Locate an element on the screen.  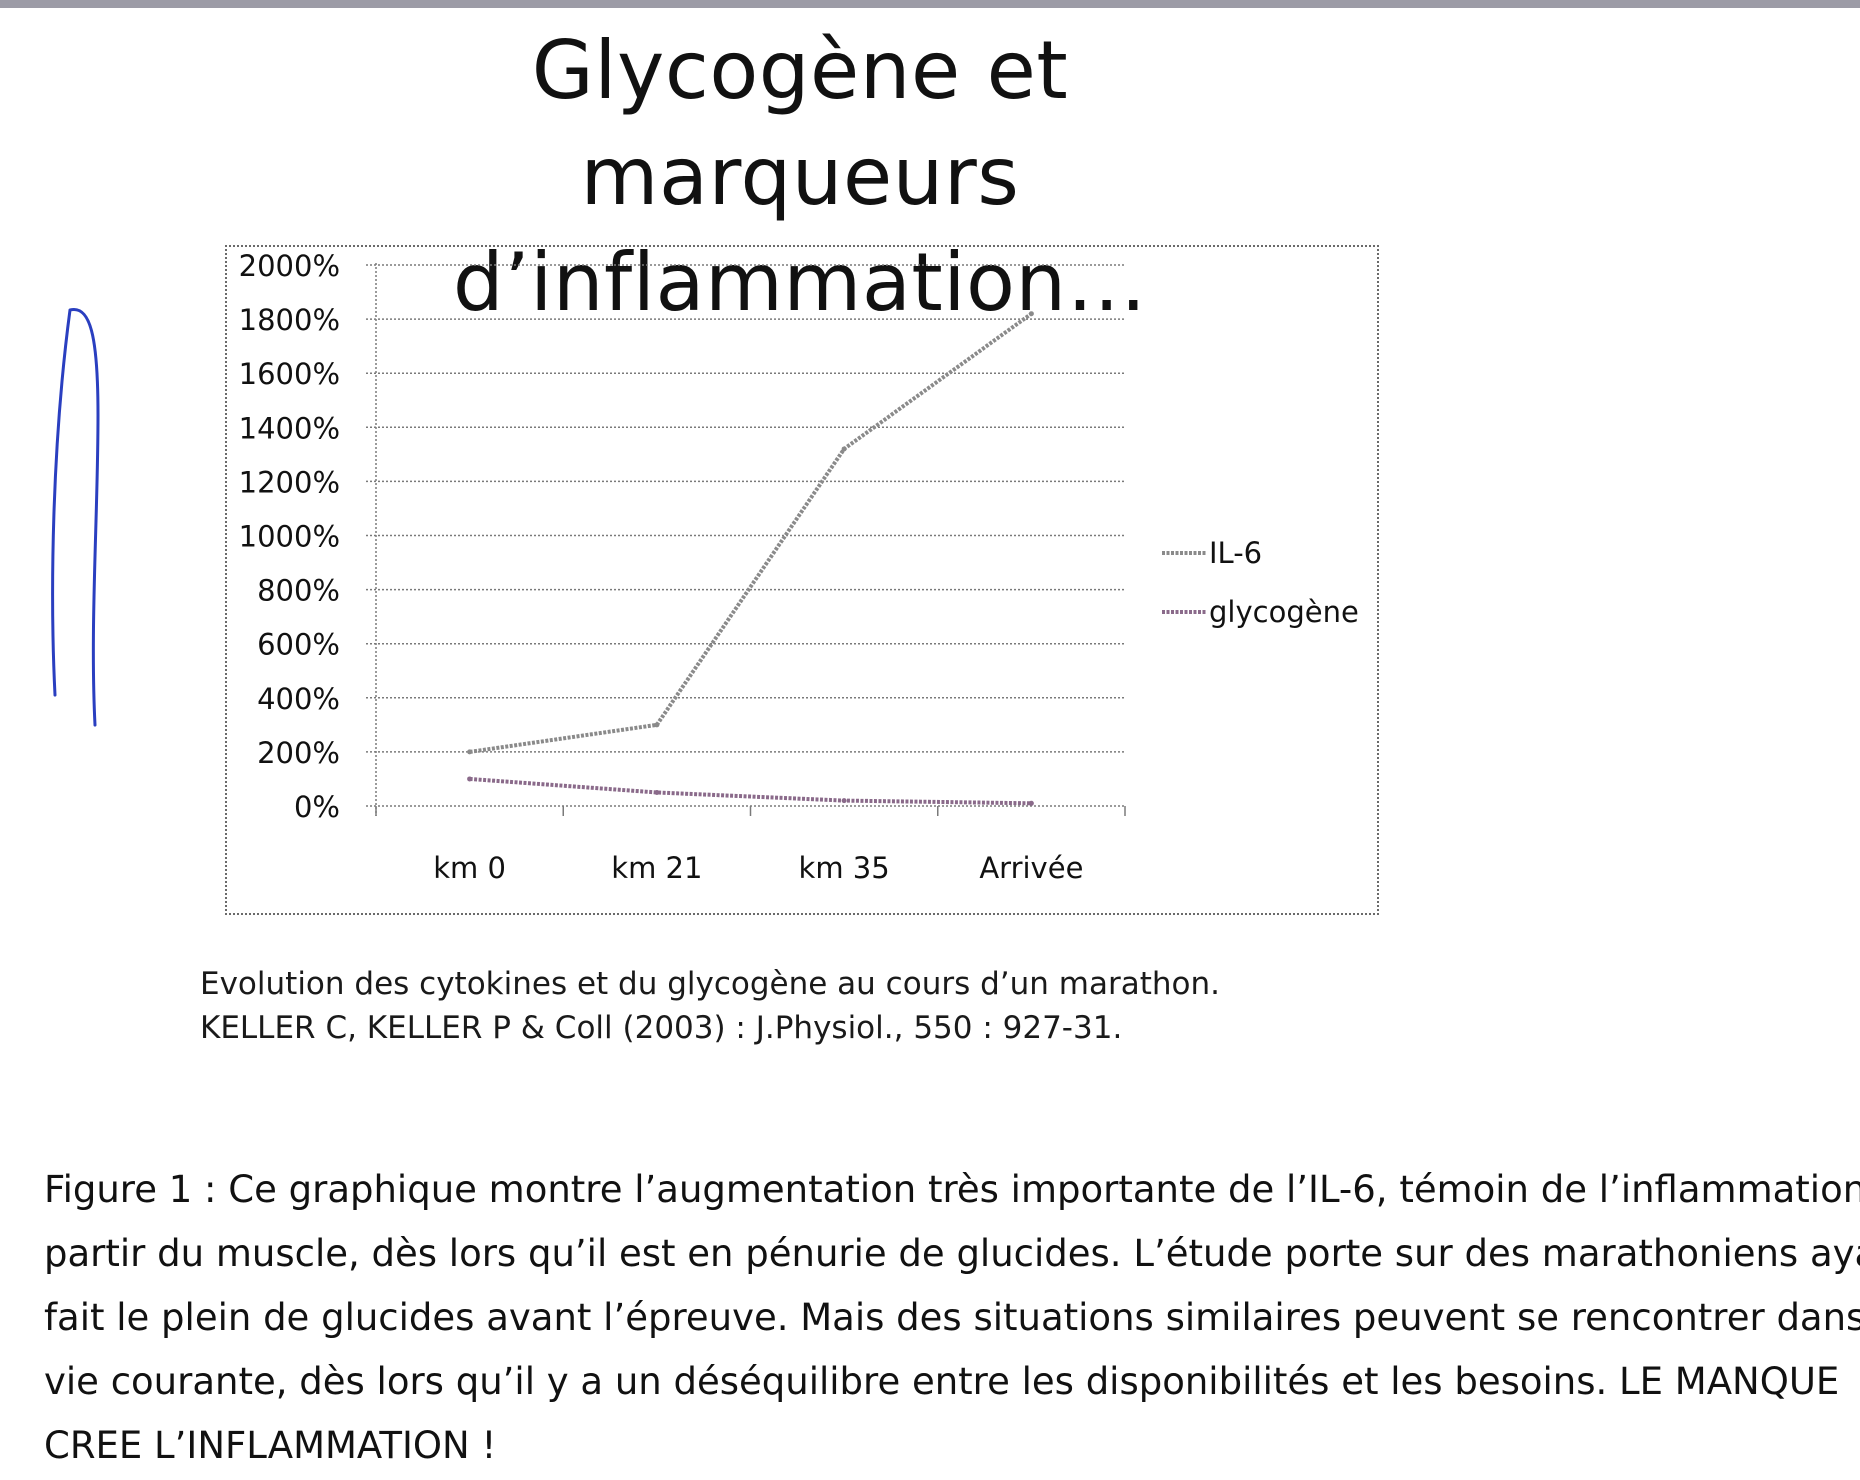
y-tick-label: 0% is located at coordinates (317, 807).